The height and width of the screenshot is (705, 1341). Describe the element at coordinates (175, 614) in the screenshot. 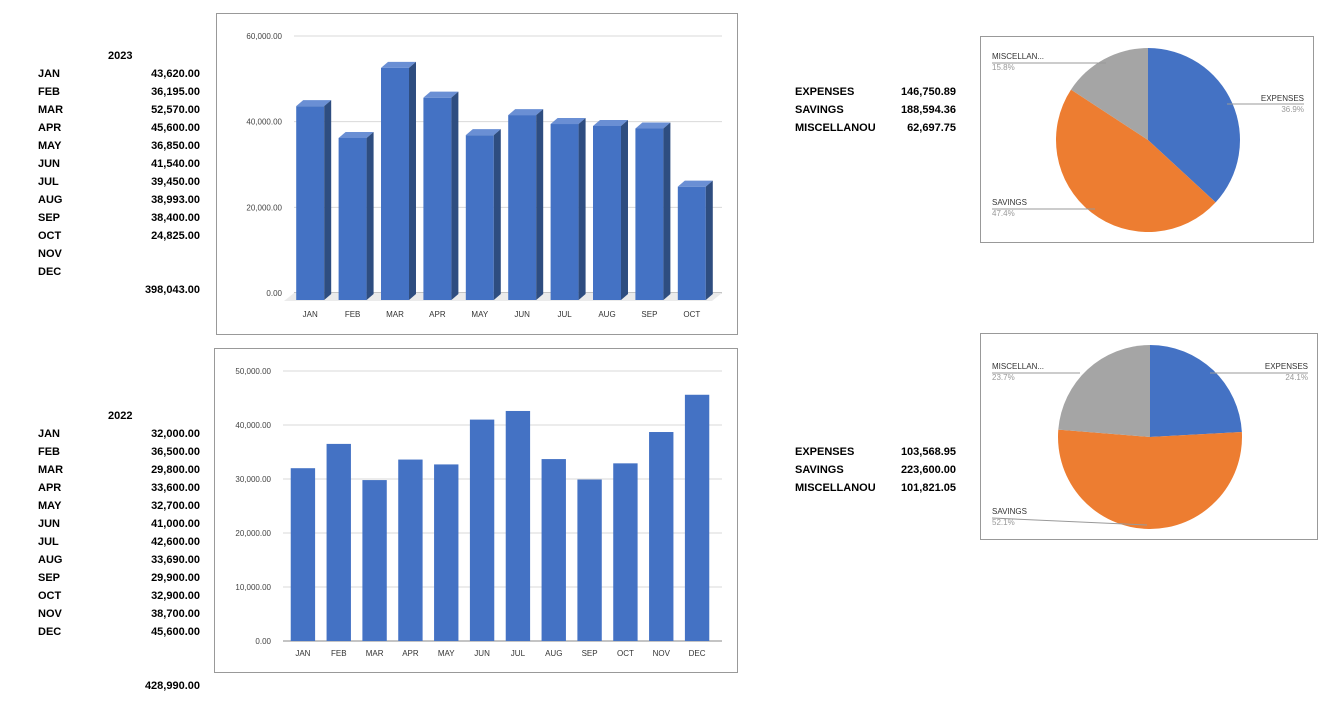

I see `month-value: 38,700.00` at that location.